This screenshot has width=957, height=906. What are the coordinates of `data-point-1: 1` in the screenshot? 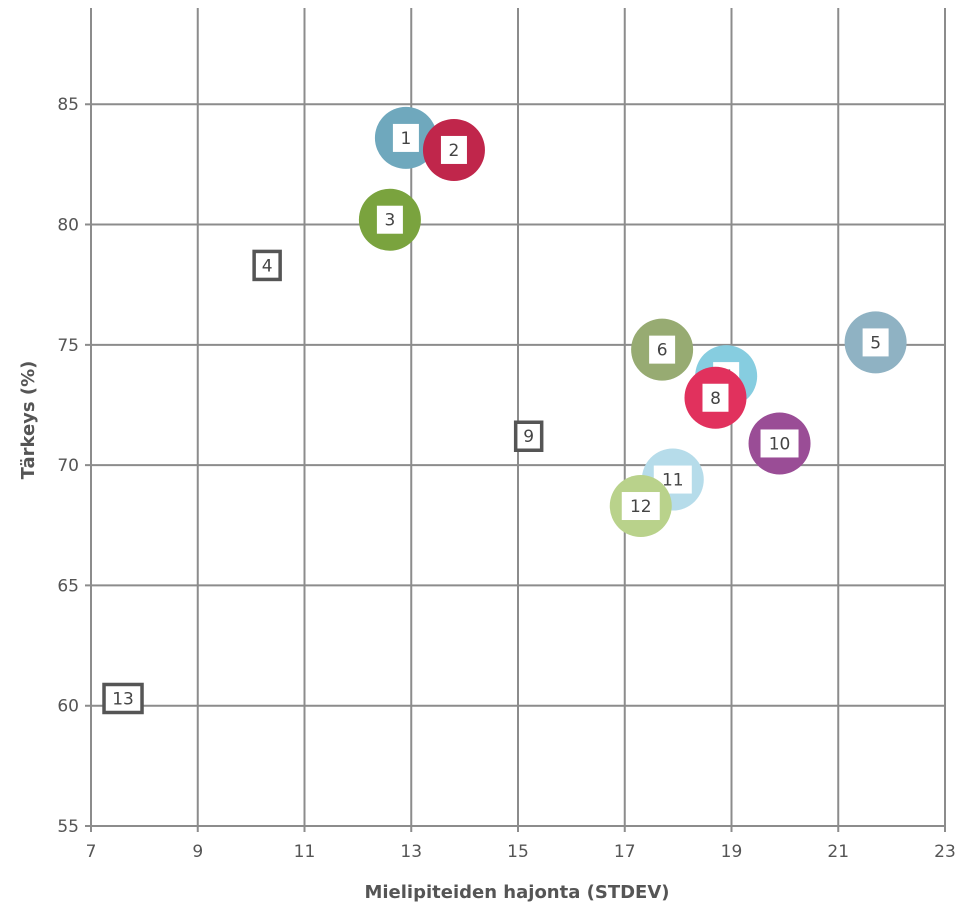 It's located at (405, 137).